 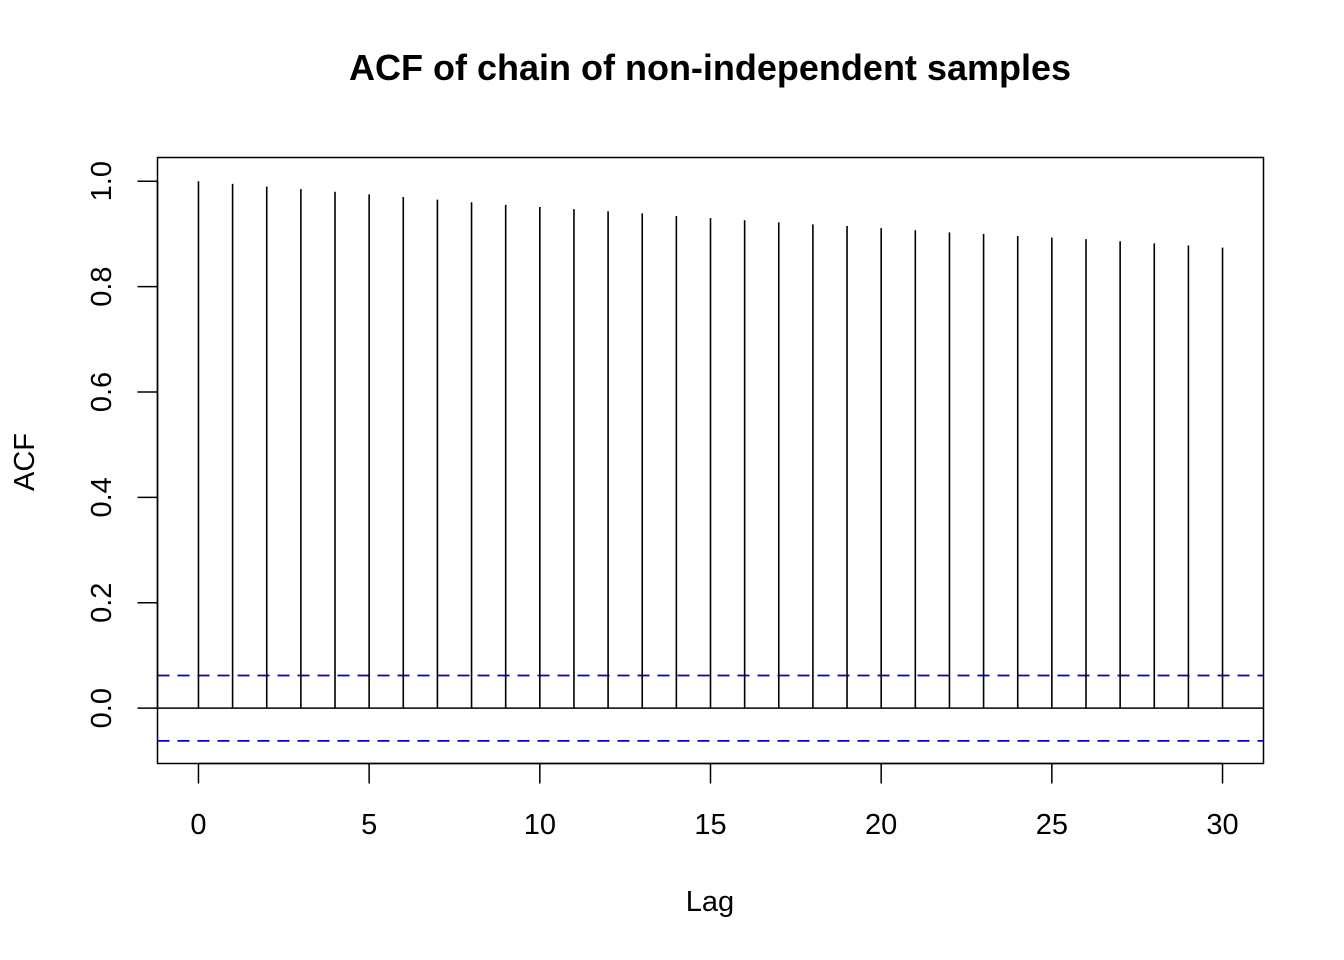 What do you see at coordinates (102, 497) in the screenshot?
I see `y-tick-label: 0.4` at bounding box center [102, 497].